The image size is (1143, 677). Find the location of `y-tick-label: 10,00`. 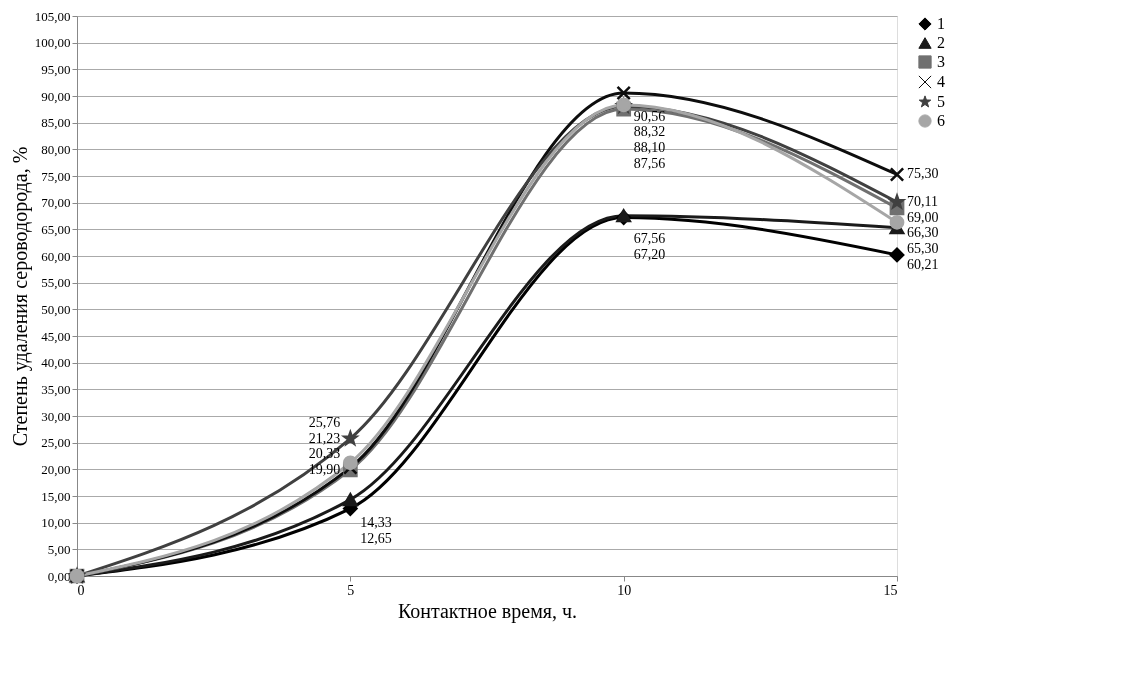

y-tick-label: 10,00 is located at coordinates (56, 523).